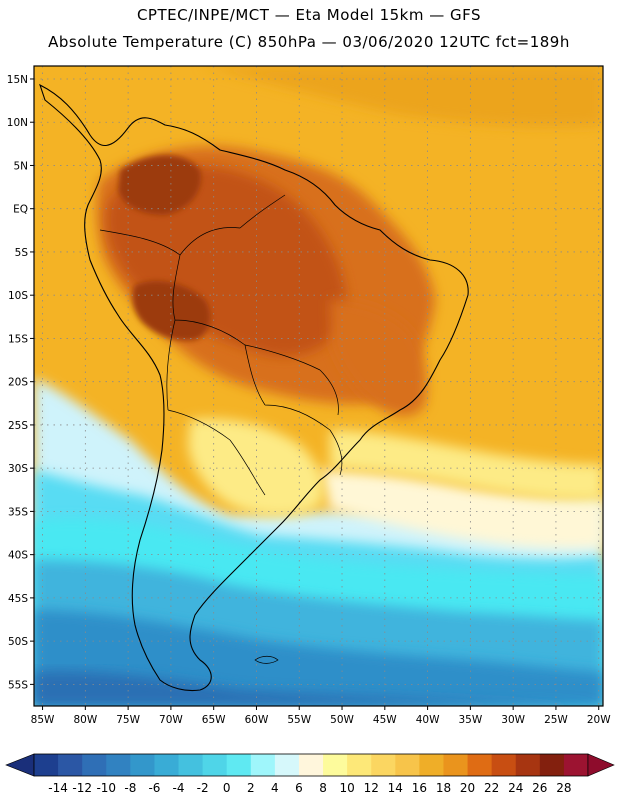 Image resolution: width=618 pixels, height=800 pixels. I want to click on colorbar-tick-label: -14, so click(58, 788).